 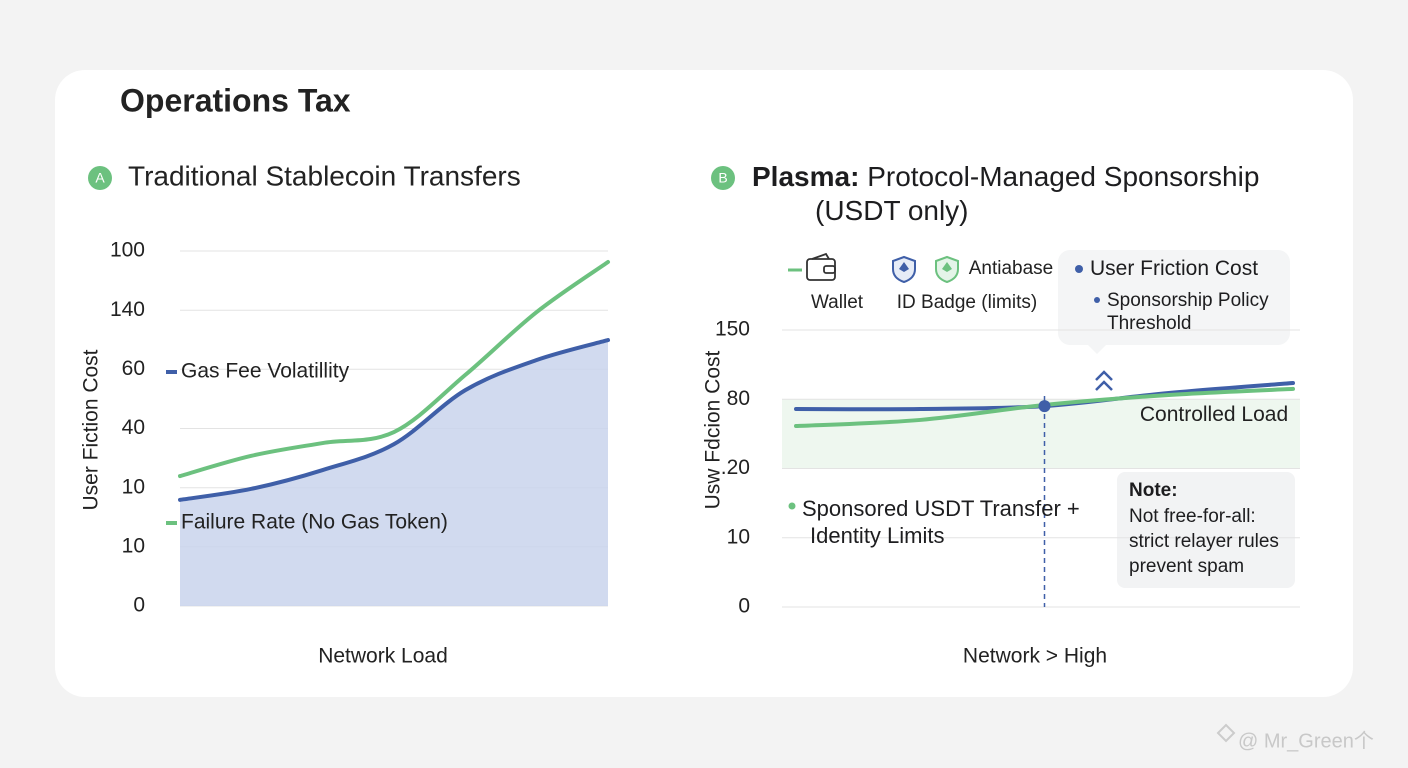 What do you see at coordinates (837, 302) in the screenshot?
I see `legend-item: Wallet` at bounding box center [837, 302].